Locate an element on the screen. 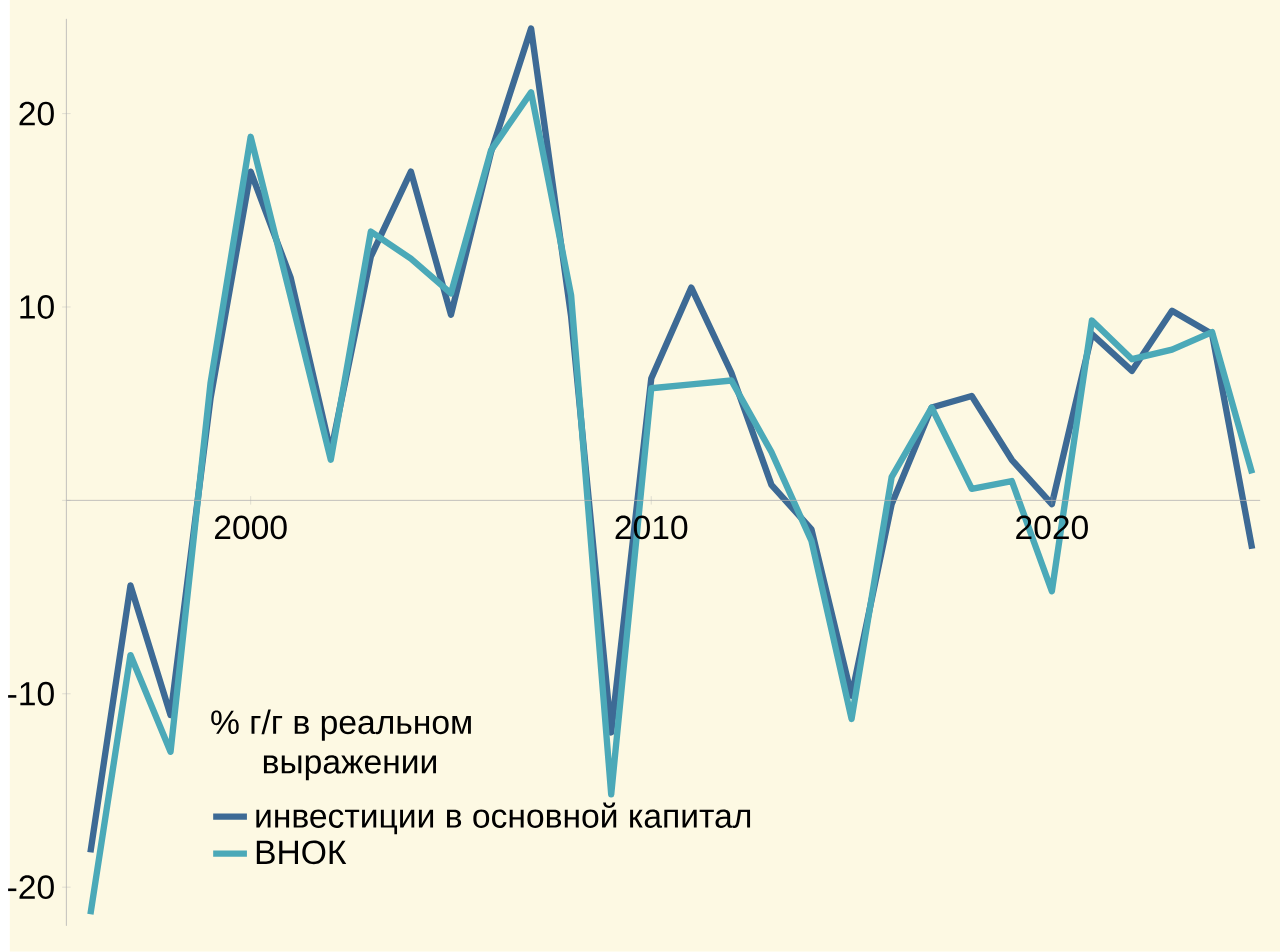 This screenshot has height=952, width=1280. legend-label: инвестиции в основной капитал is located at coordinates (503, 818).